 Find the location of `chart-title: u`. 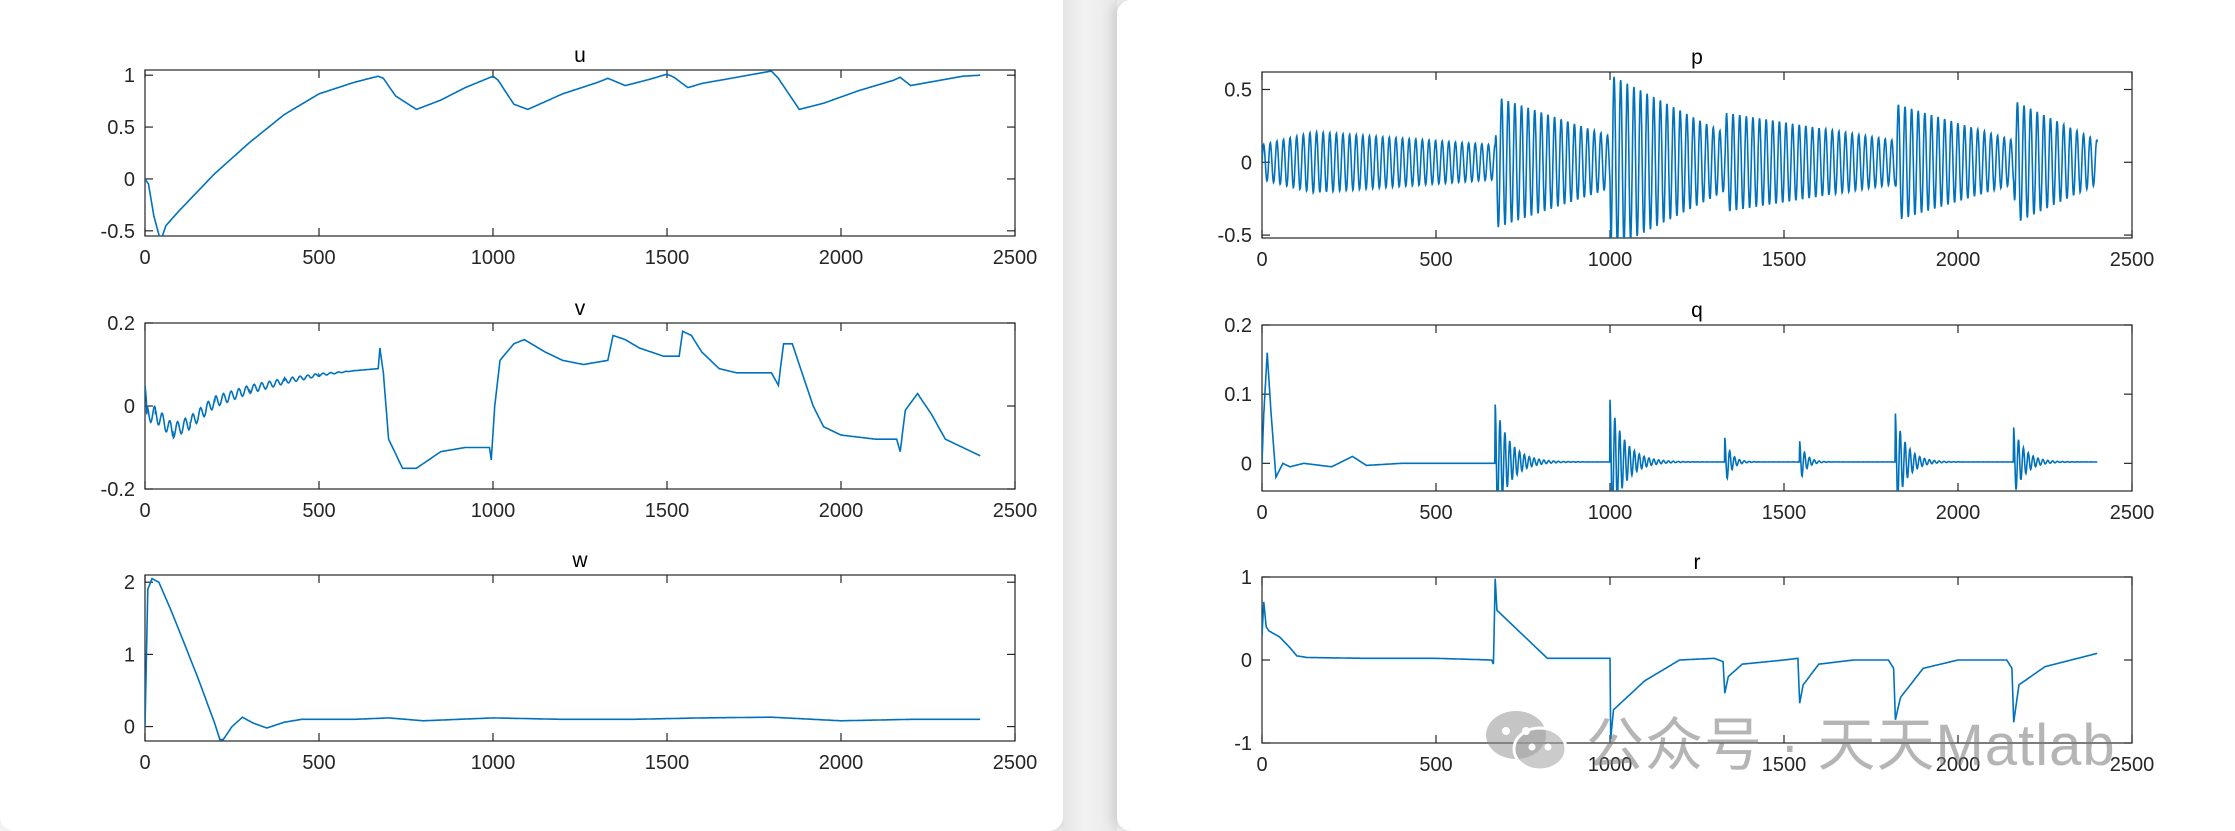

chart-title: u is located at coordinates (580, 55).